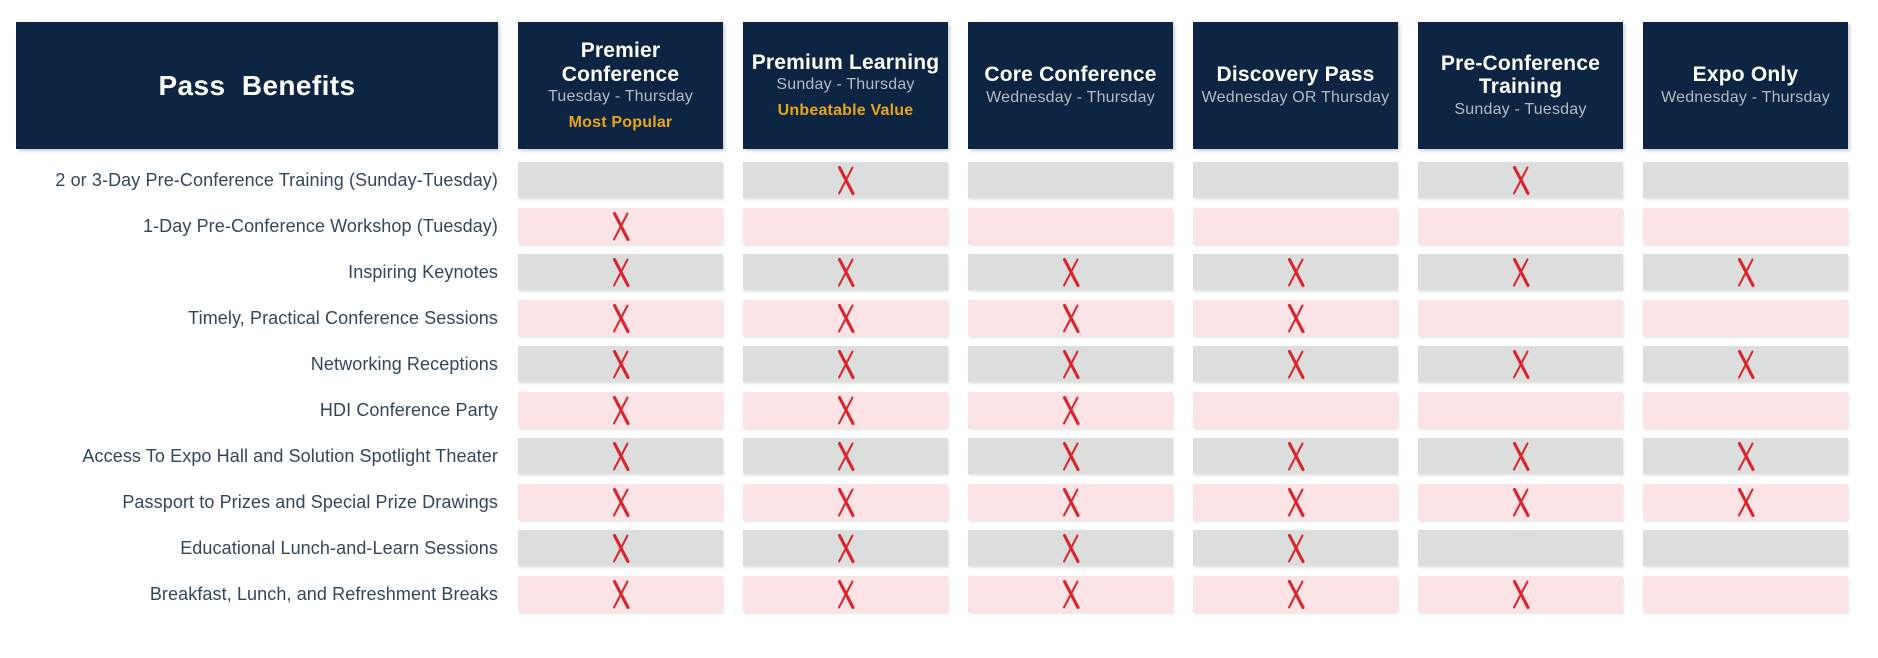 Image resolution: width=1878 pixels, height=658 pixels. Describe the element at coordinates (408, 409) in the screenshot. I see `benefit-label: HDI Conference Party` at that location.